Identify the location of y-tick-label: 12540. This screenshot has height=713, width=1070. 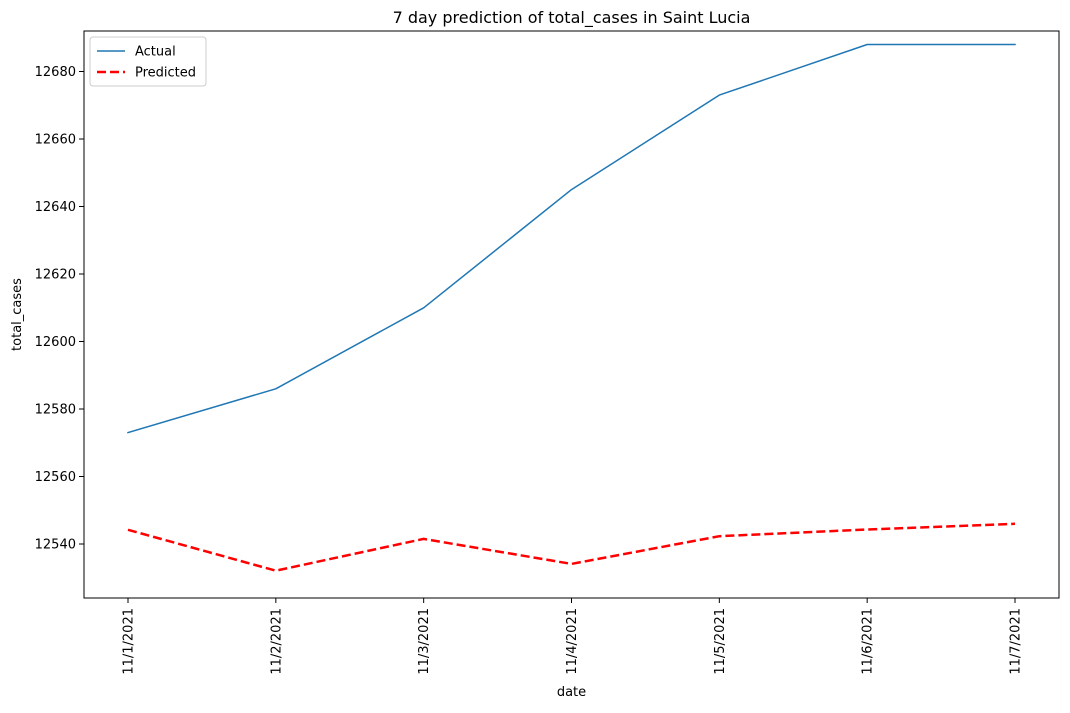
(55, 545).